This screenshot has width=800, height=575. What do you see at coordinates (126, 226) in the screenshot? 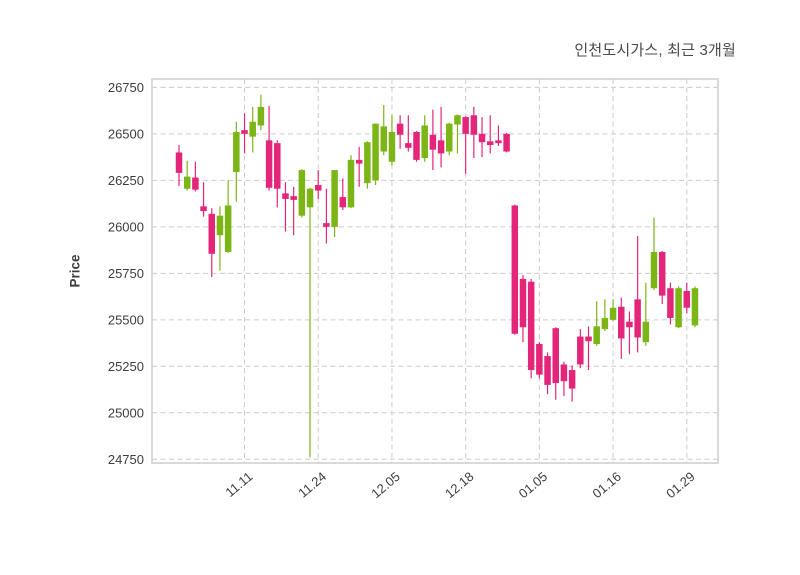
I see `y-tick-label: 26000` at bounding box center [126, 226].